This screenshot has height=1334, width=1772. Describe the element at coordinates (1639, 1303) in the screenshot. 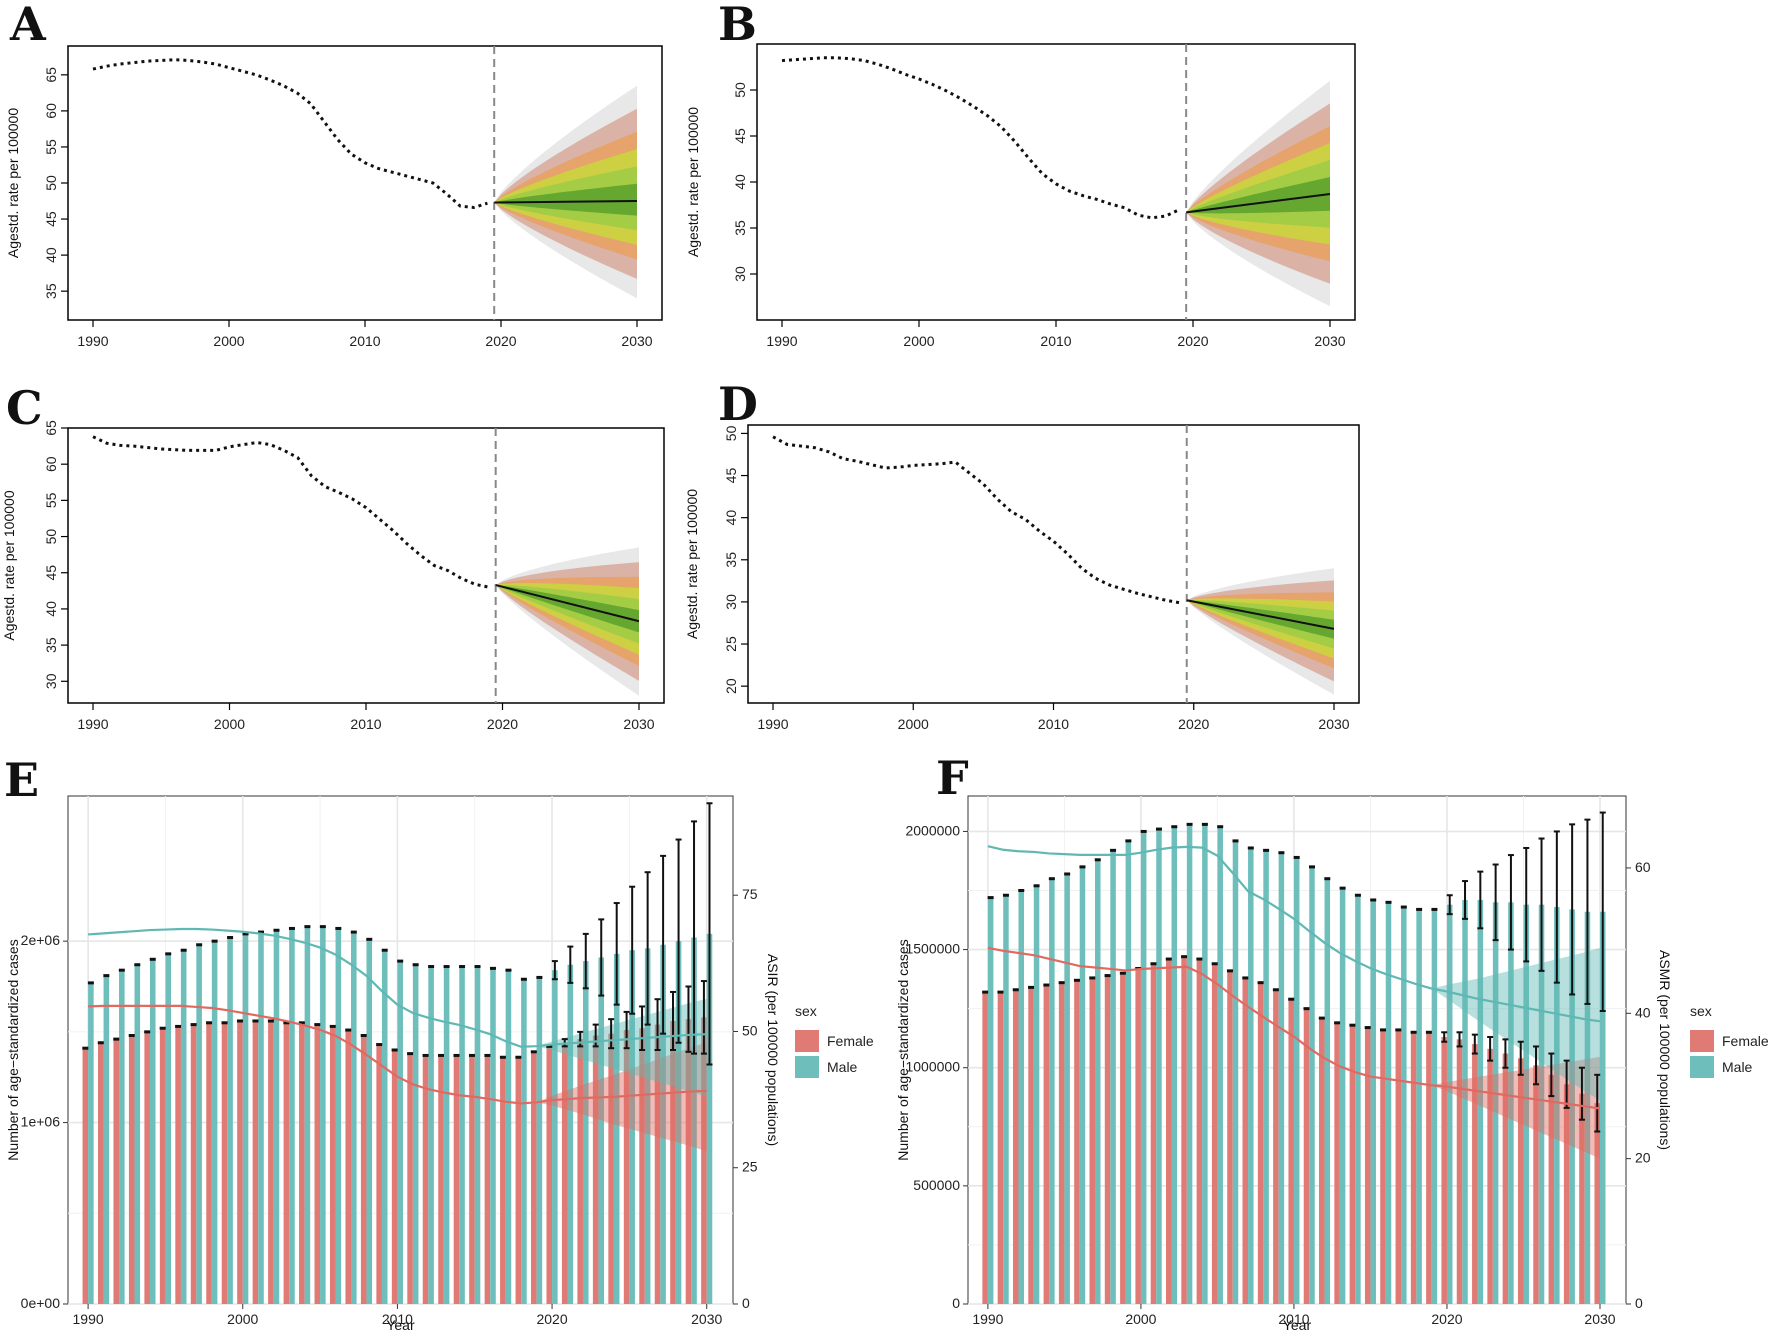

I see `y2-tick-label: 0` at that location.